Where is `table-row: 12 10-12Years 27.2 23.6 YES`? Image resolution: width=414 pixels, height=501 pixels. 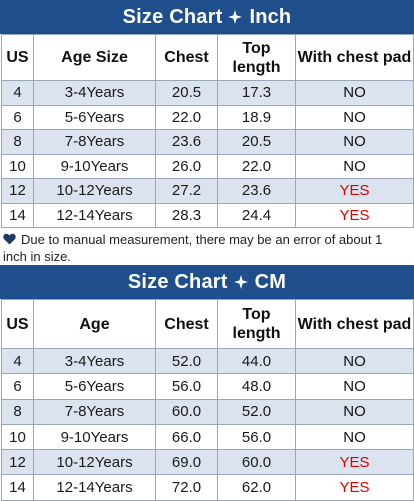
table-row: 12 10-12Years 27.2 23.6 YES is located at coordinates (207, 191).